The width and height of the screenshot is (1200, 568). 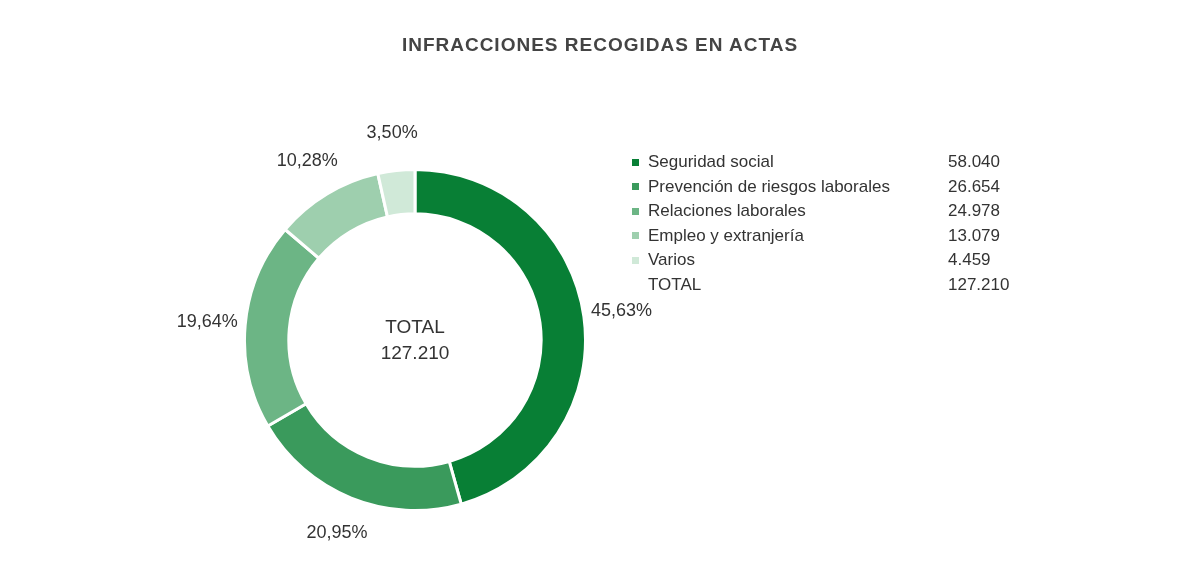 What do you see at coordinates (711, 162) in the screenshot?
I see `legend-label: Seguridad social` at bounding box center [711, 162].